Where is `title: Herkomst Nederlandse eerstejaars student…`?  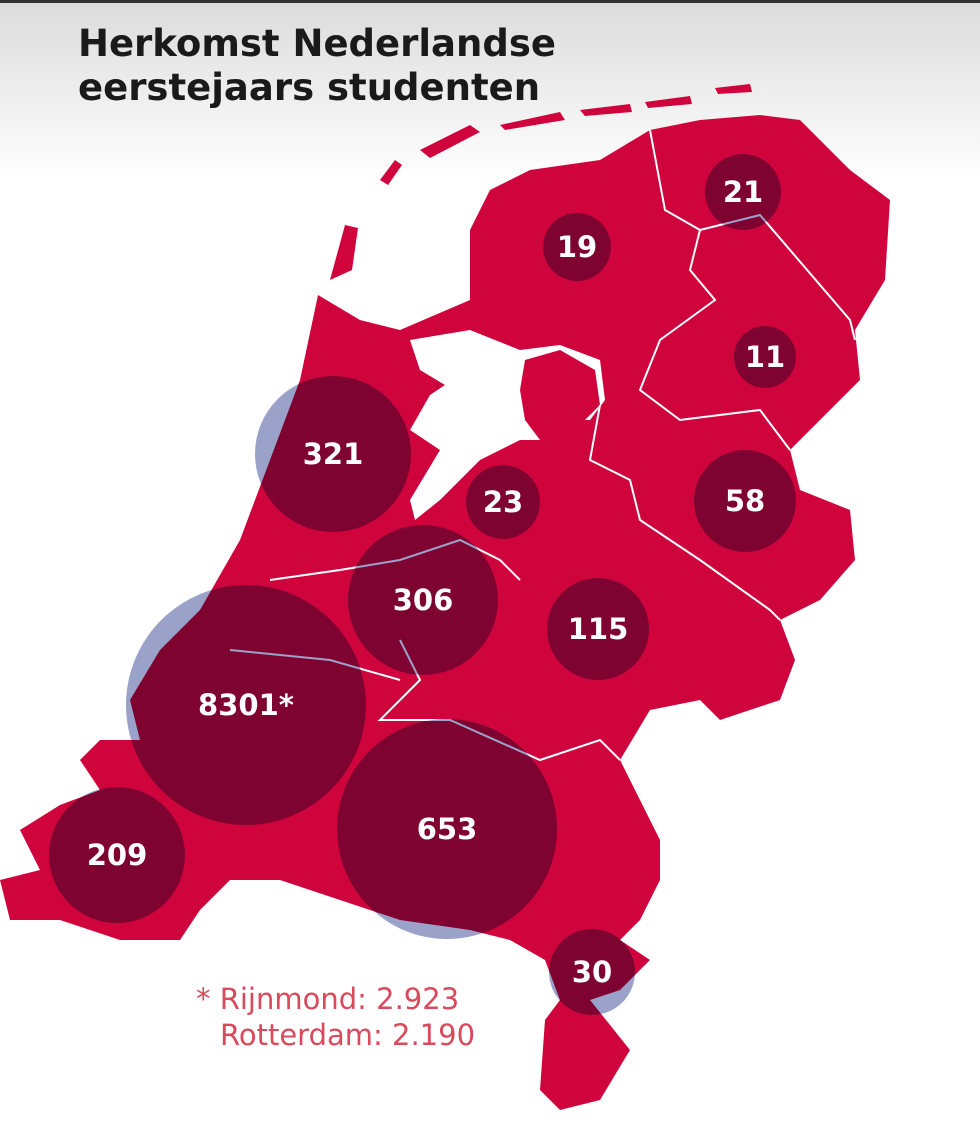 title: Herkomst Nederlandse eerstejaars student… is located at coordinates (317, 65).